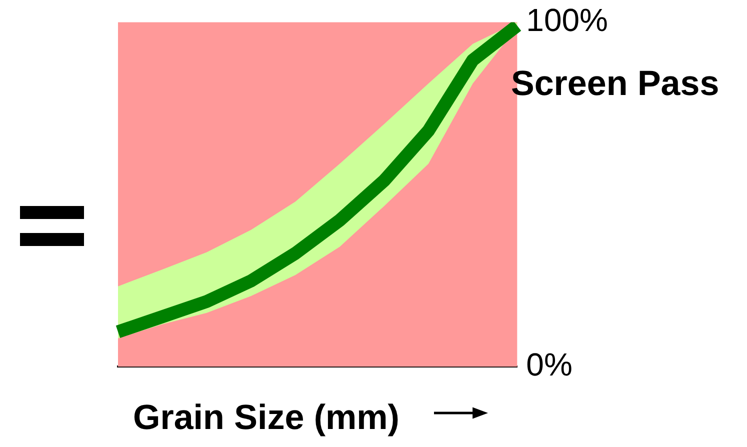 The width and height of the screenshot is (747, 447). What do you see at coordinates (266, 418) in the screenshot?
I see `x-axis-title: Grain Size (mm)` at bounding box center [266, 418].